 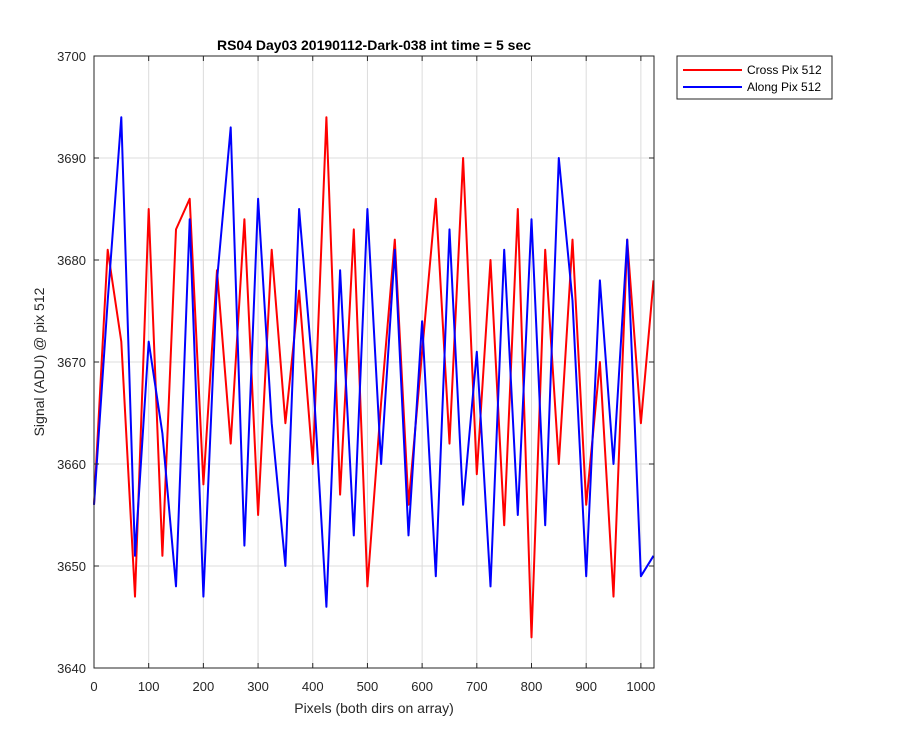 What do you see at coordinates (71, 260) in the screenshot?
I see `y-tick-label: 3680` at bounding box center [71, 260].